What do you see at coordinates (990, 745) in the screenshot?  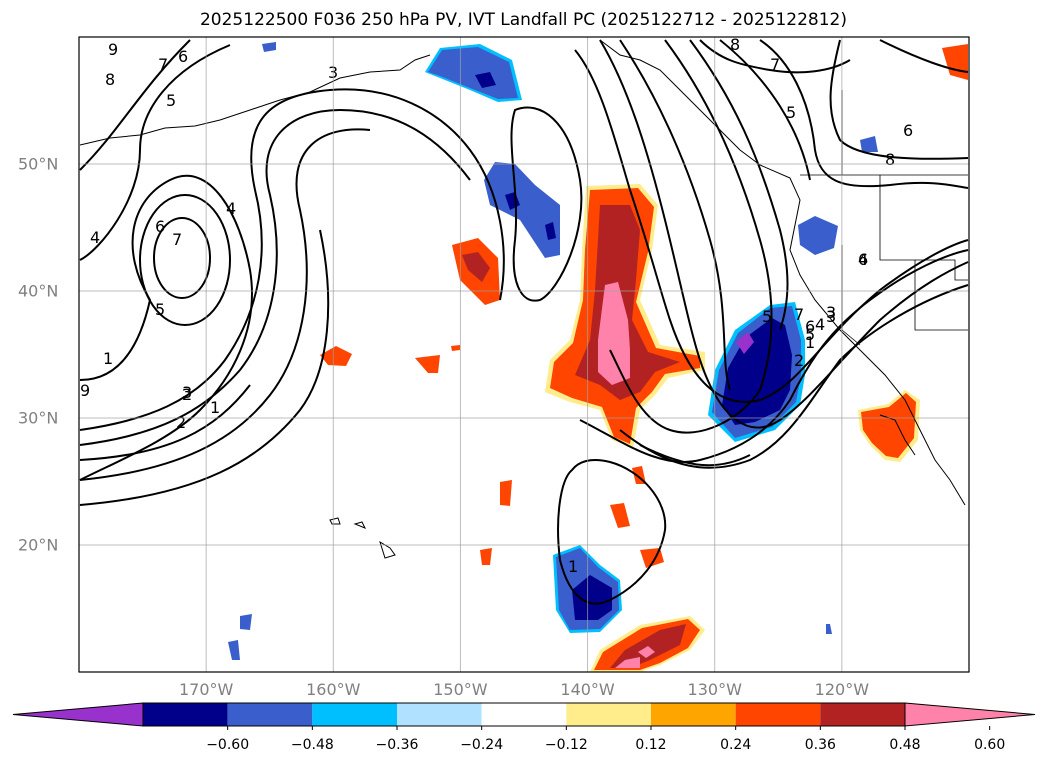 I see `colorbar-tick-label: 0.60` at bounding box center [990, 745].